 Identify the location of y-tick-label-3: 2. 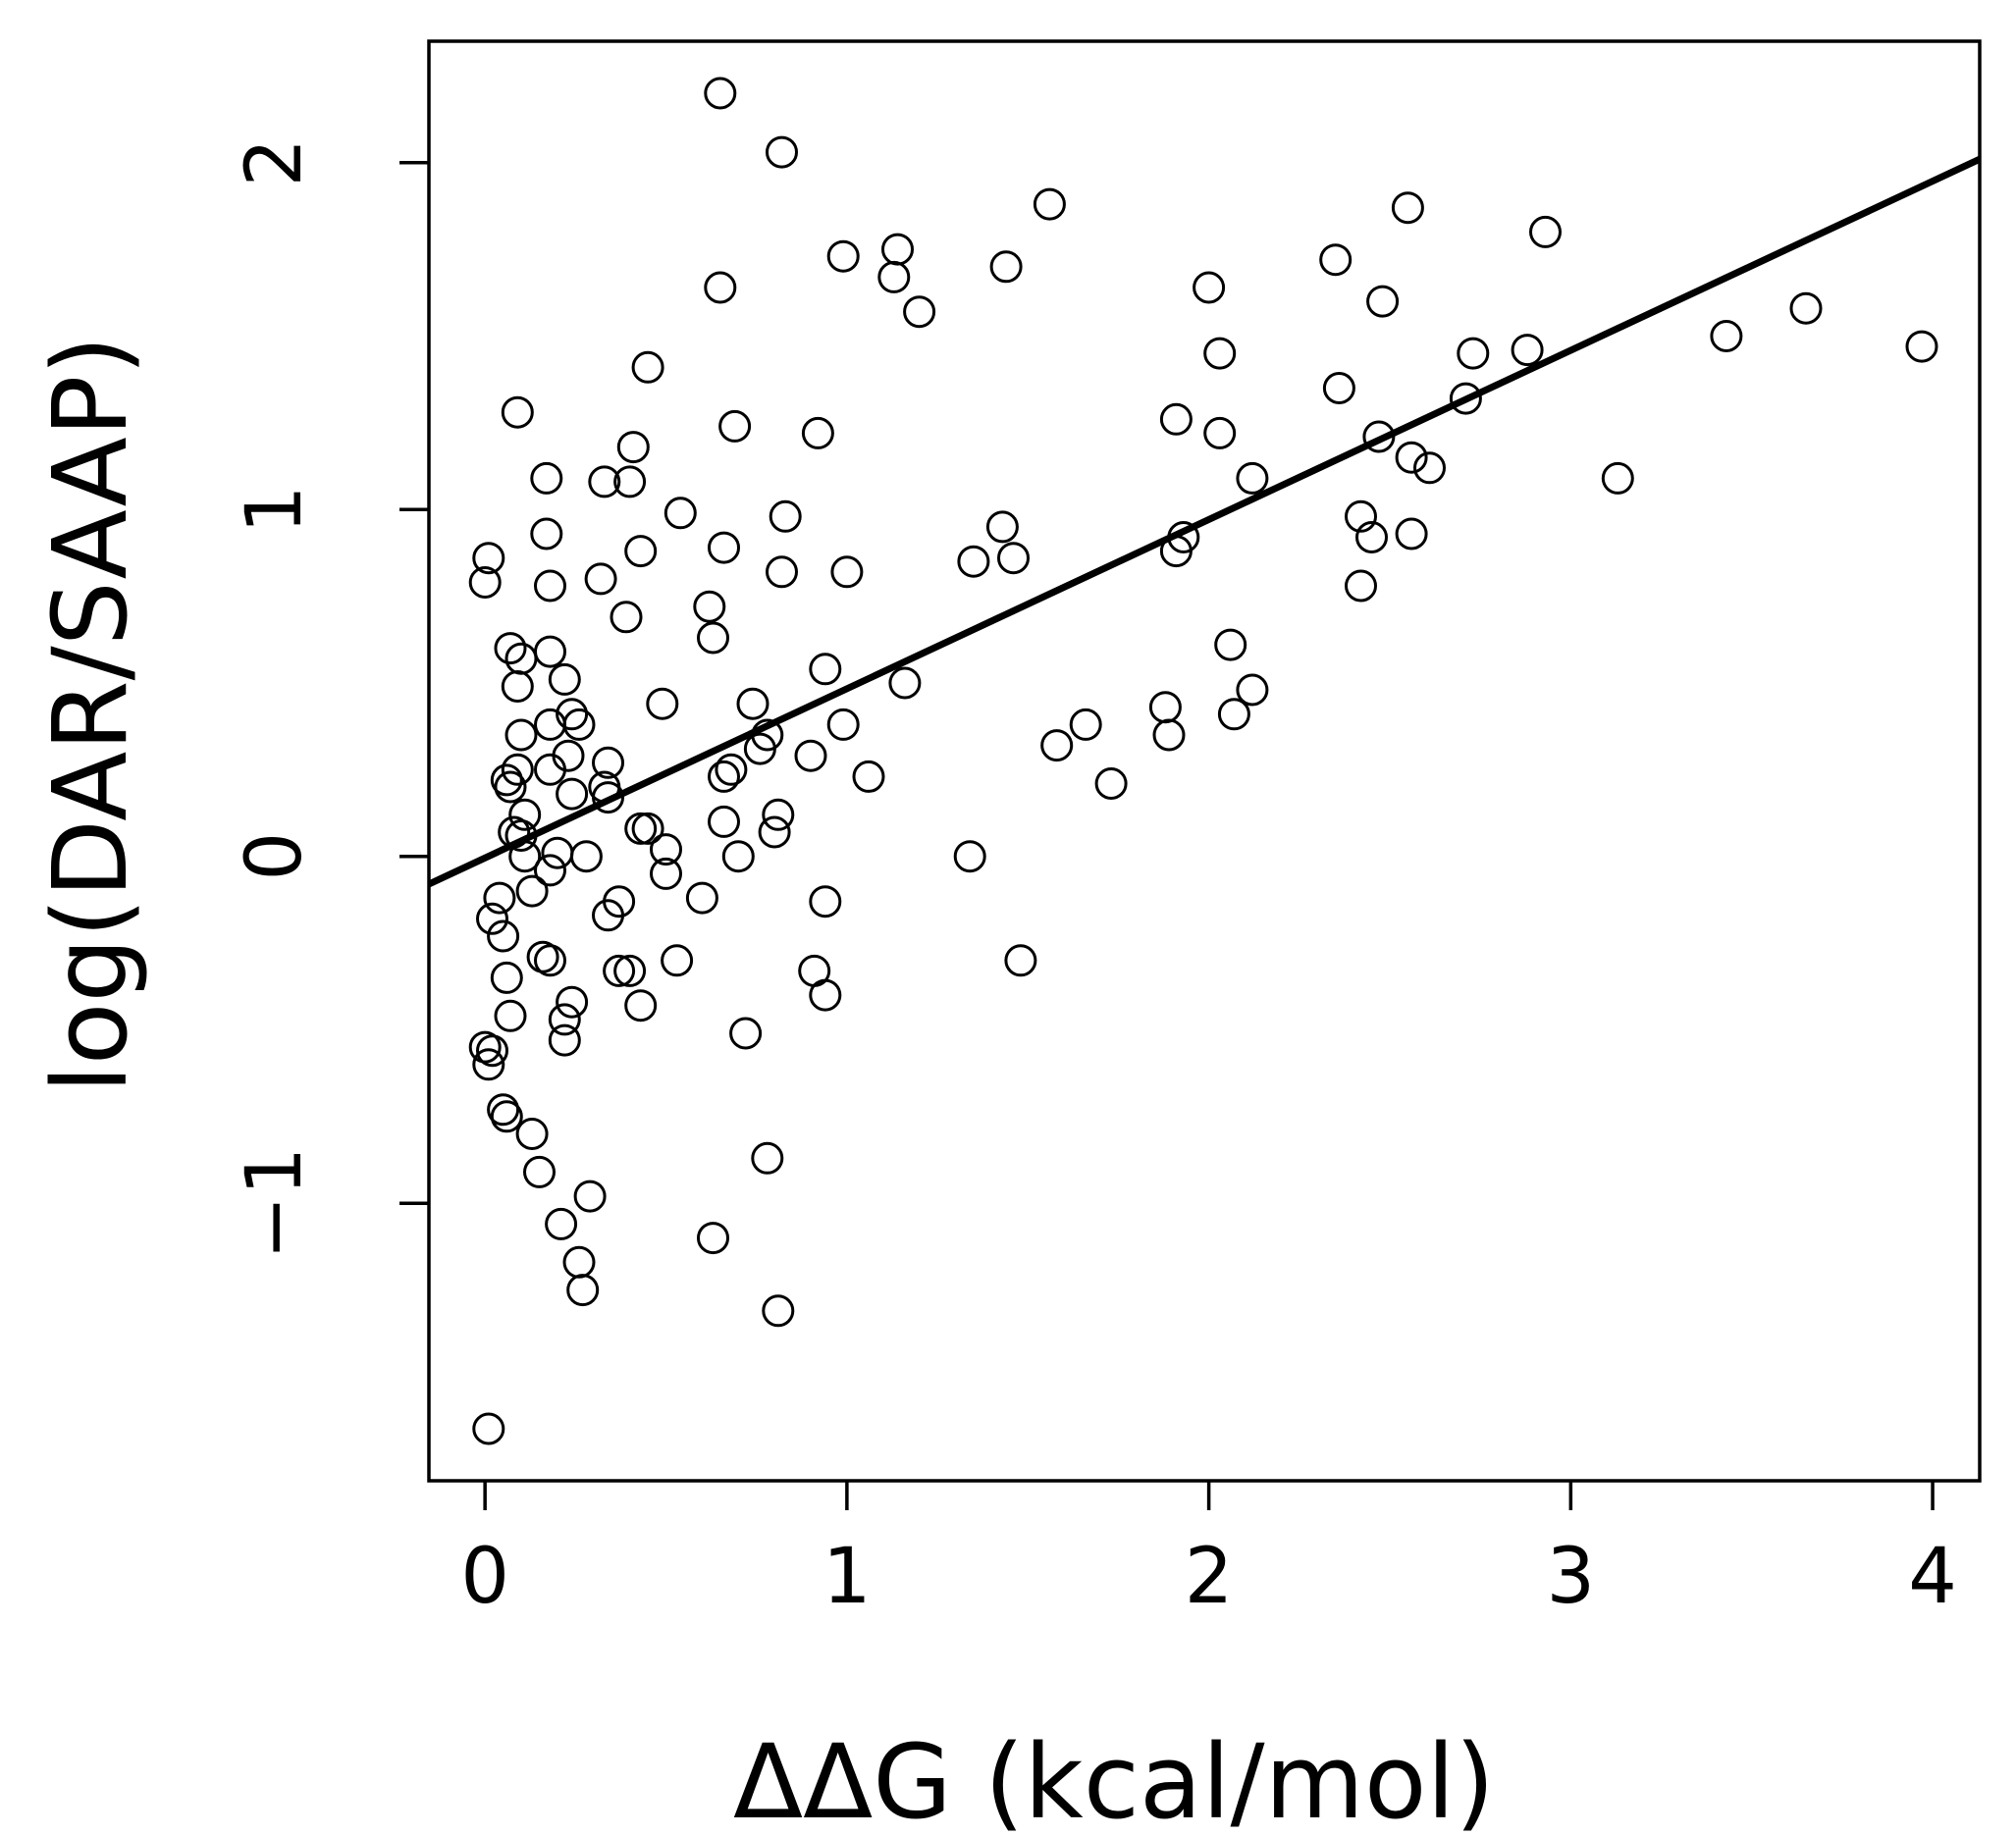
(275, 162).